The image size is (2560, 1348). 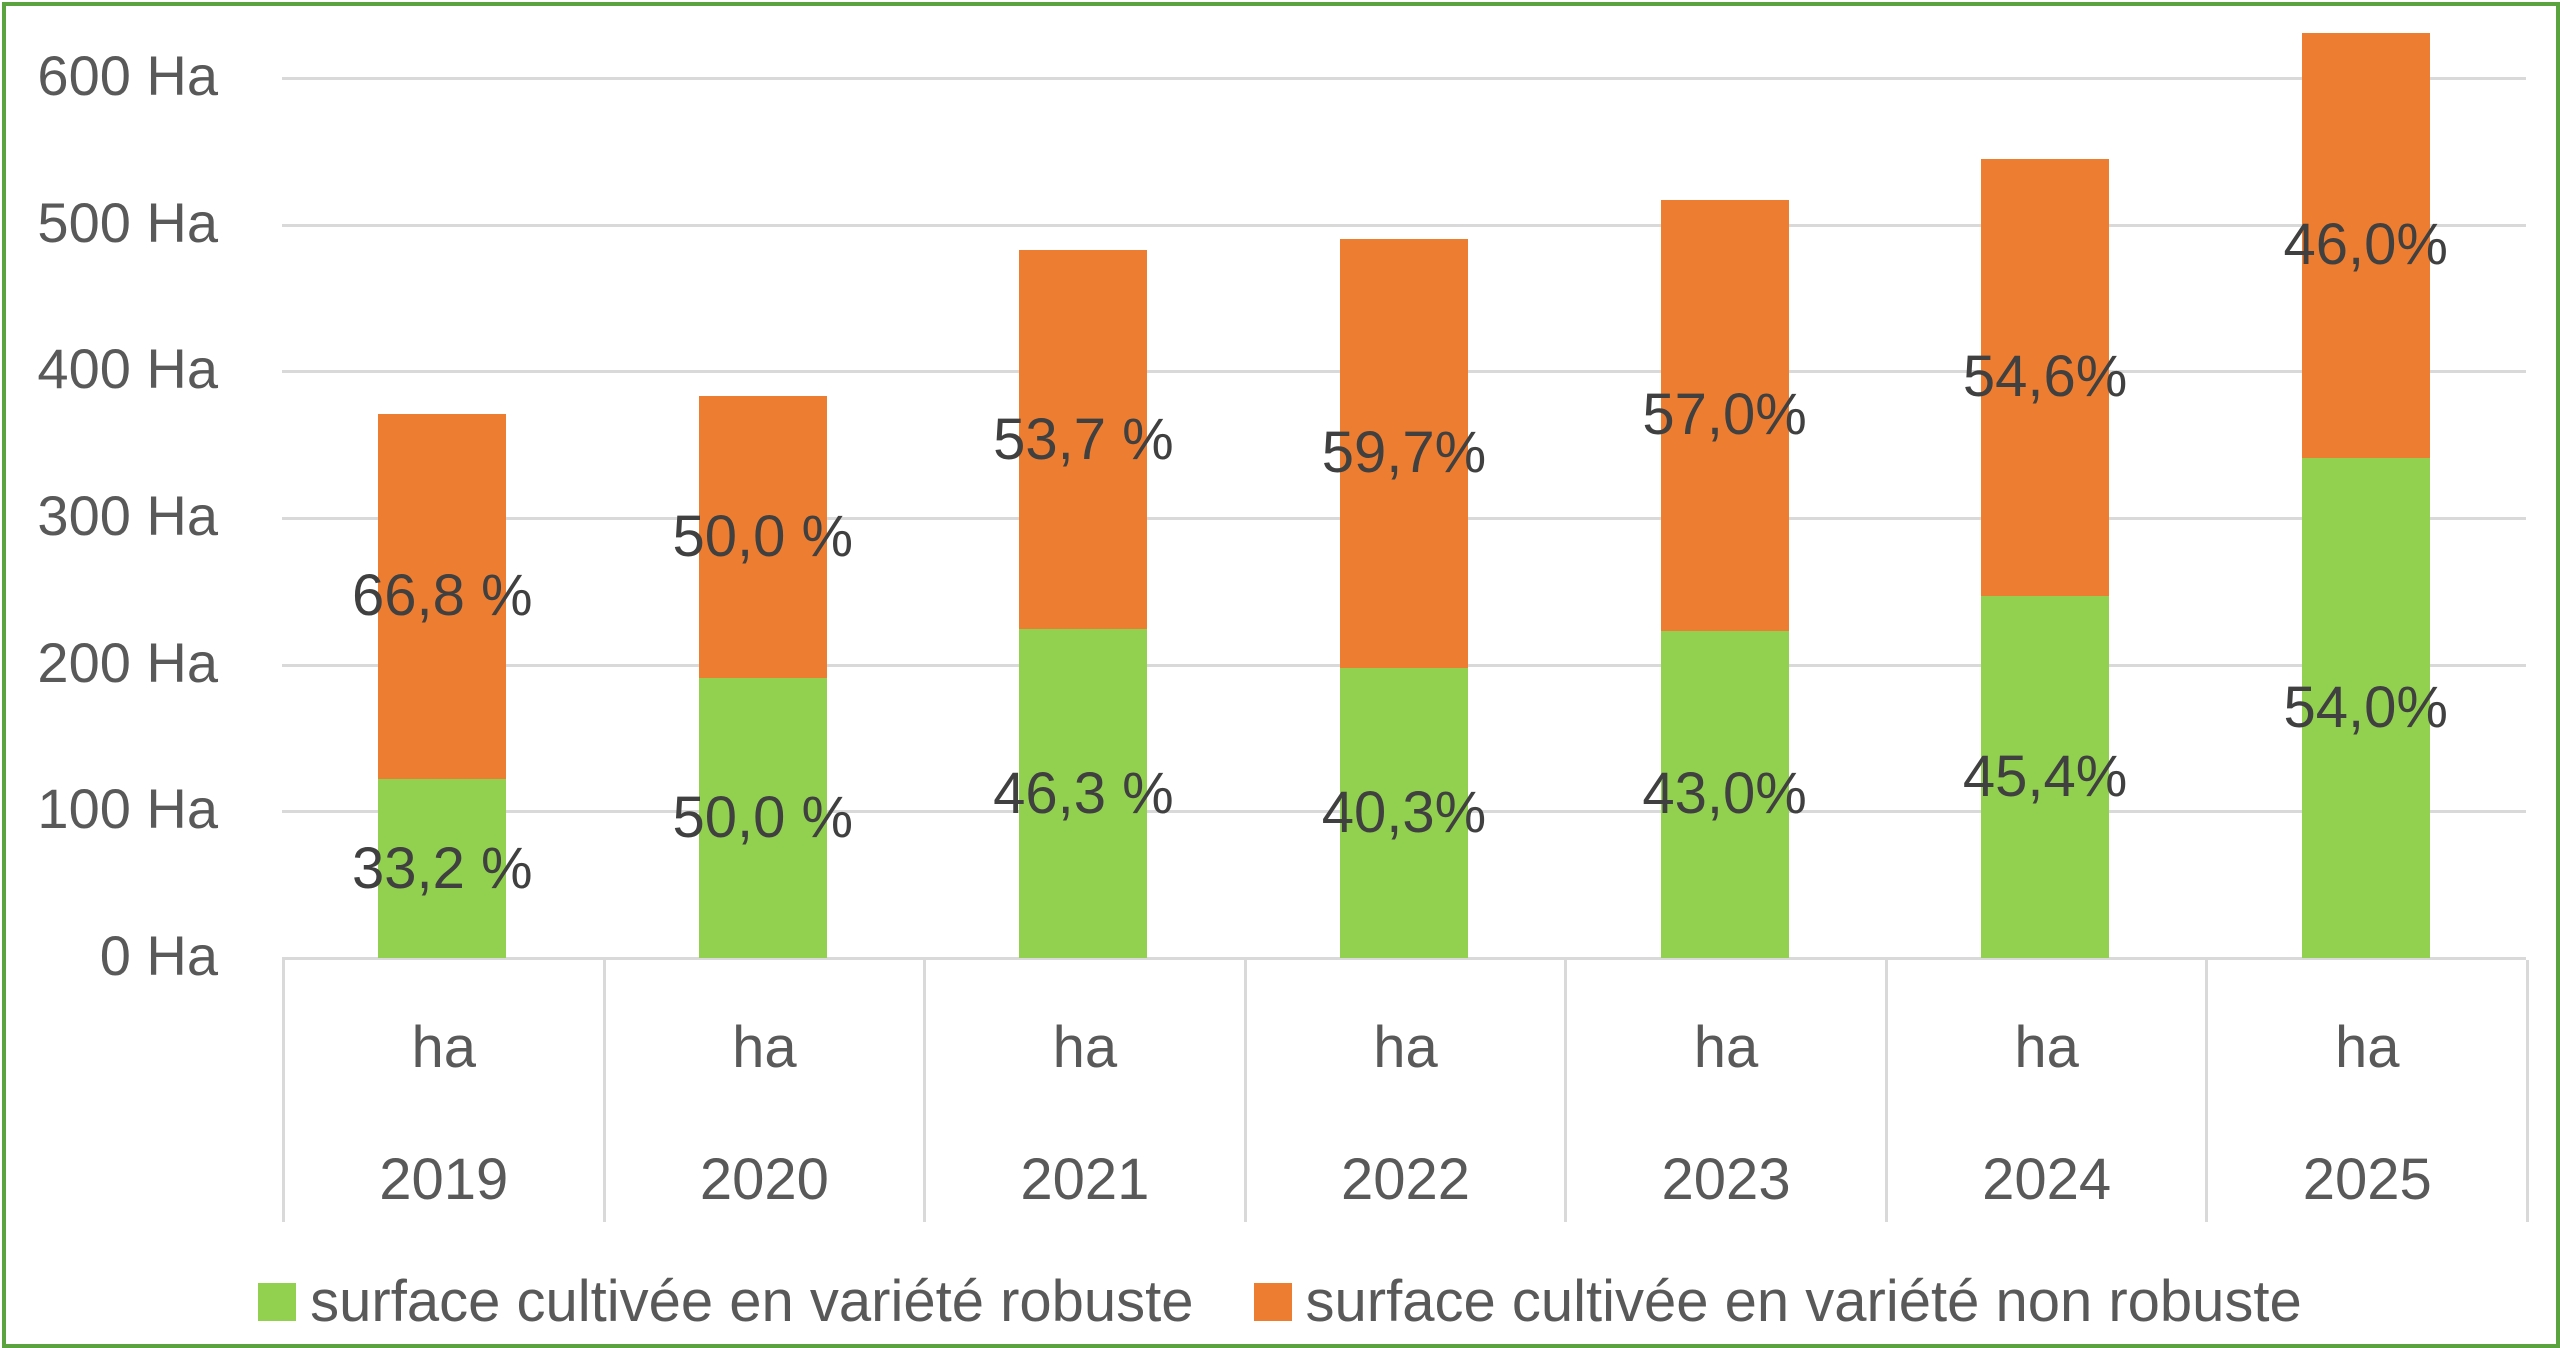 I want to click on data-label: 59,7%, so click(x=1404, y=453).